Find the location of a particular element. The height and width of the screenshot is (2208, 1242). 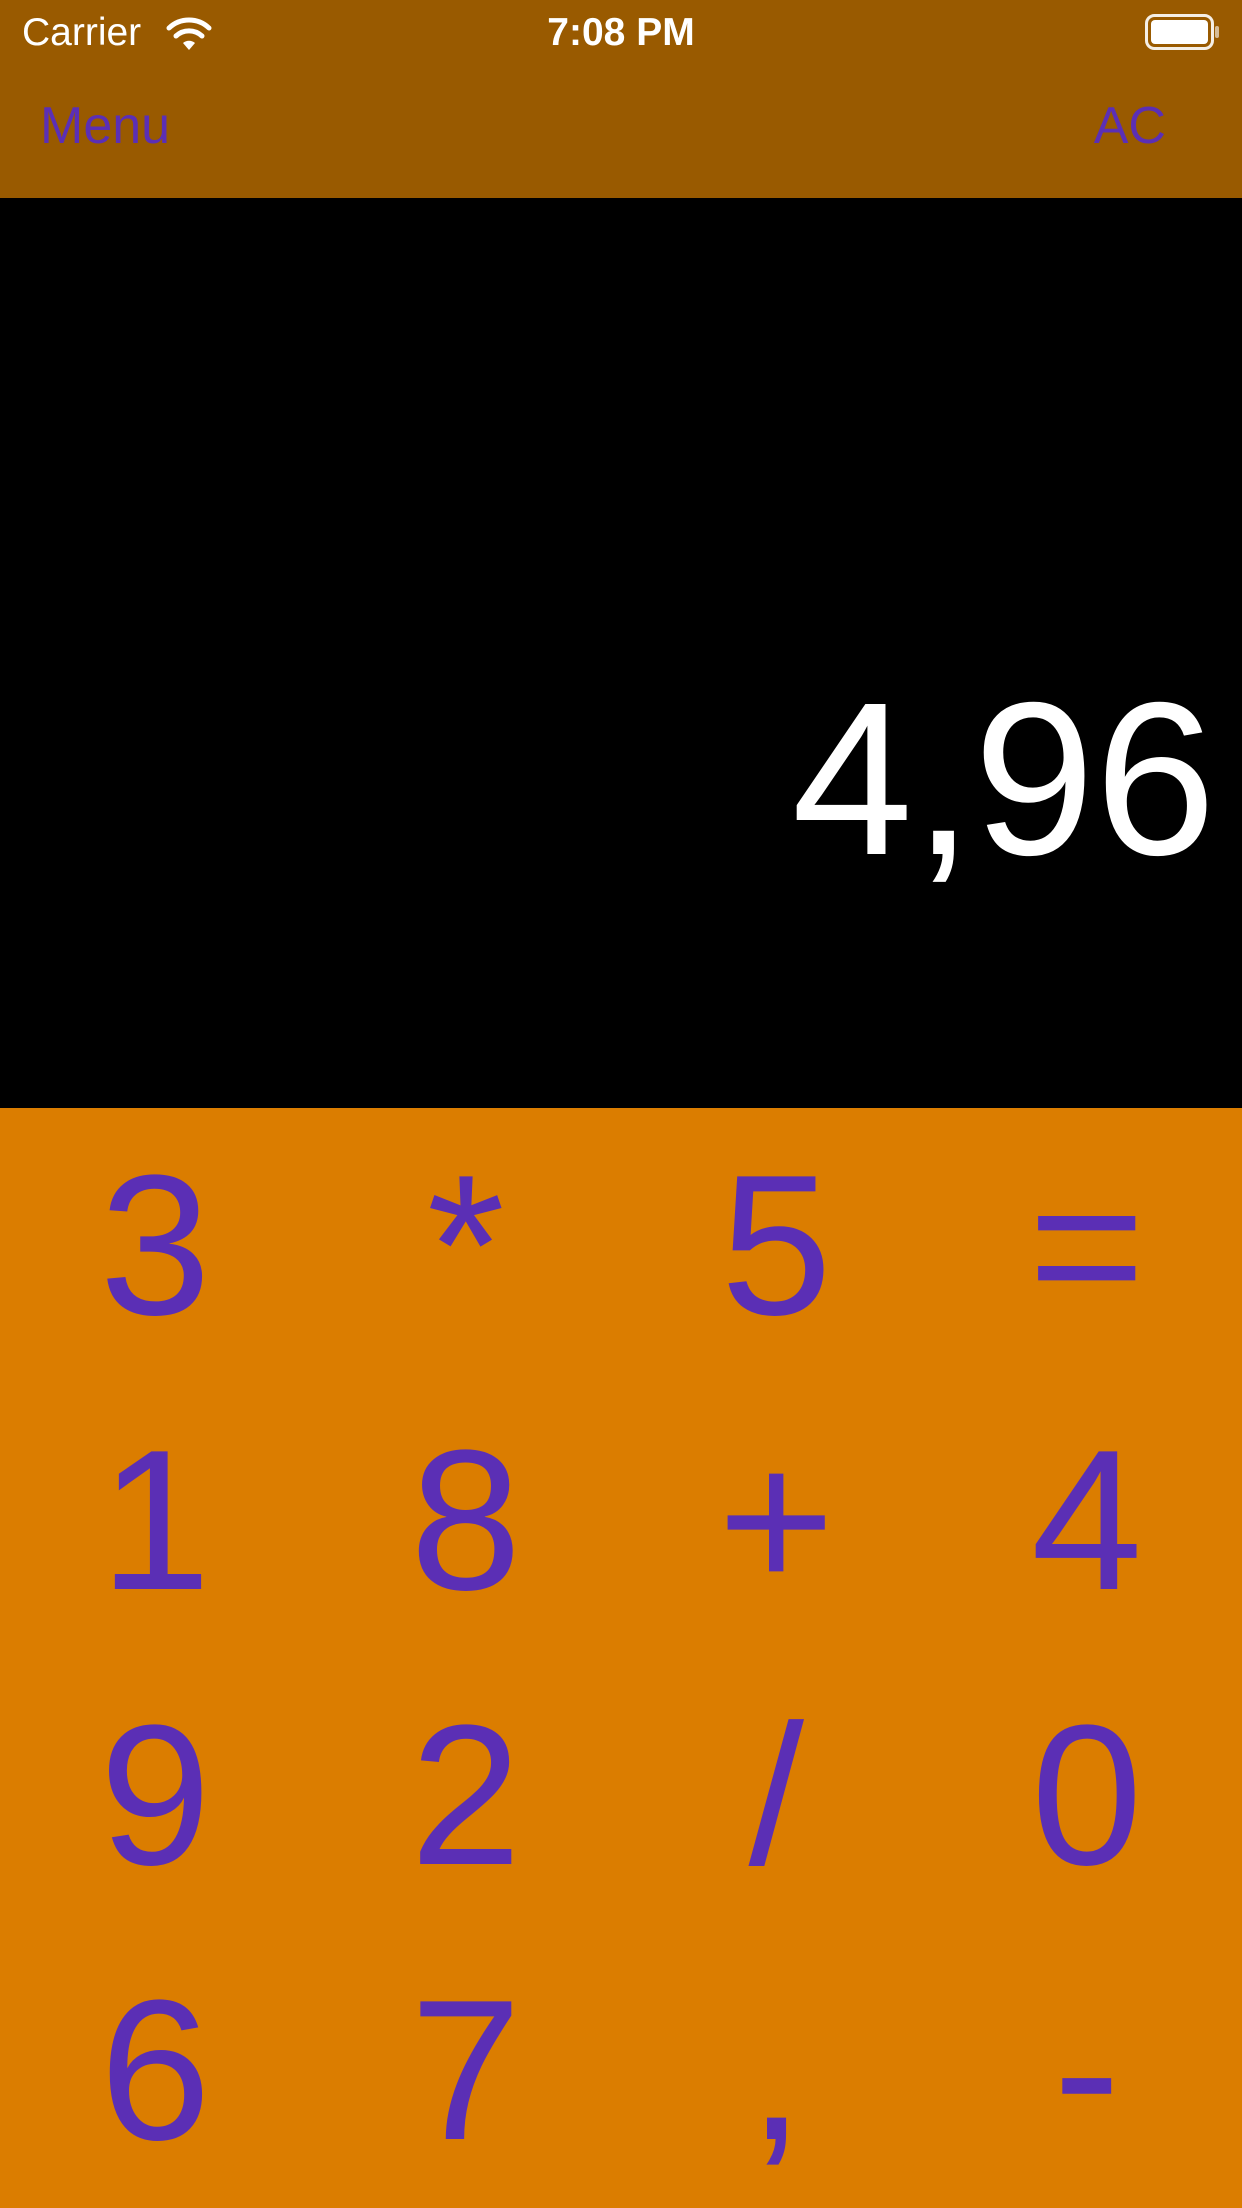

top-bar: Carrier 7:08 PM Menu AC is located at coordinates (621, 99).